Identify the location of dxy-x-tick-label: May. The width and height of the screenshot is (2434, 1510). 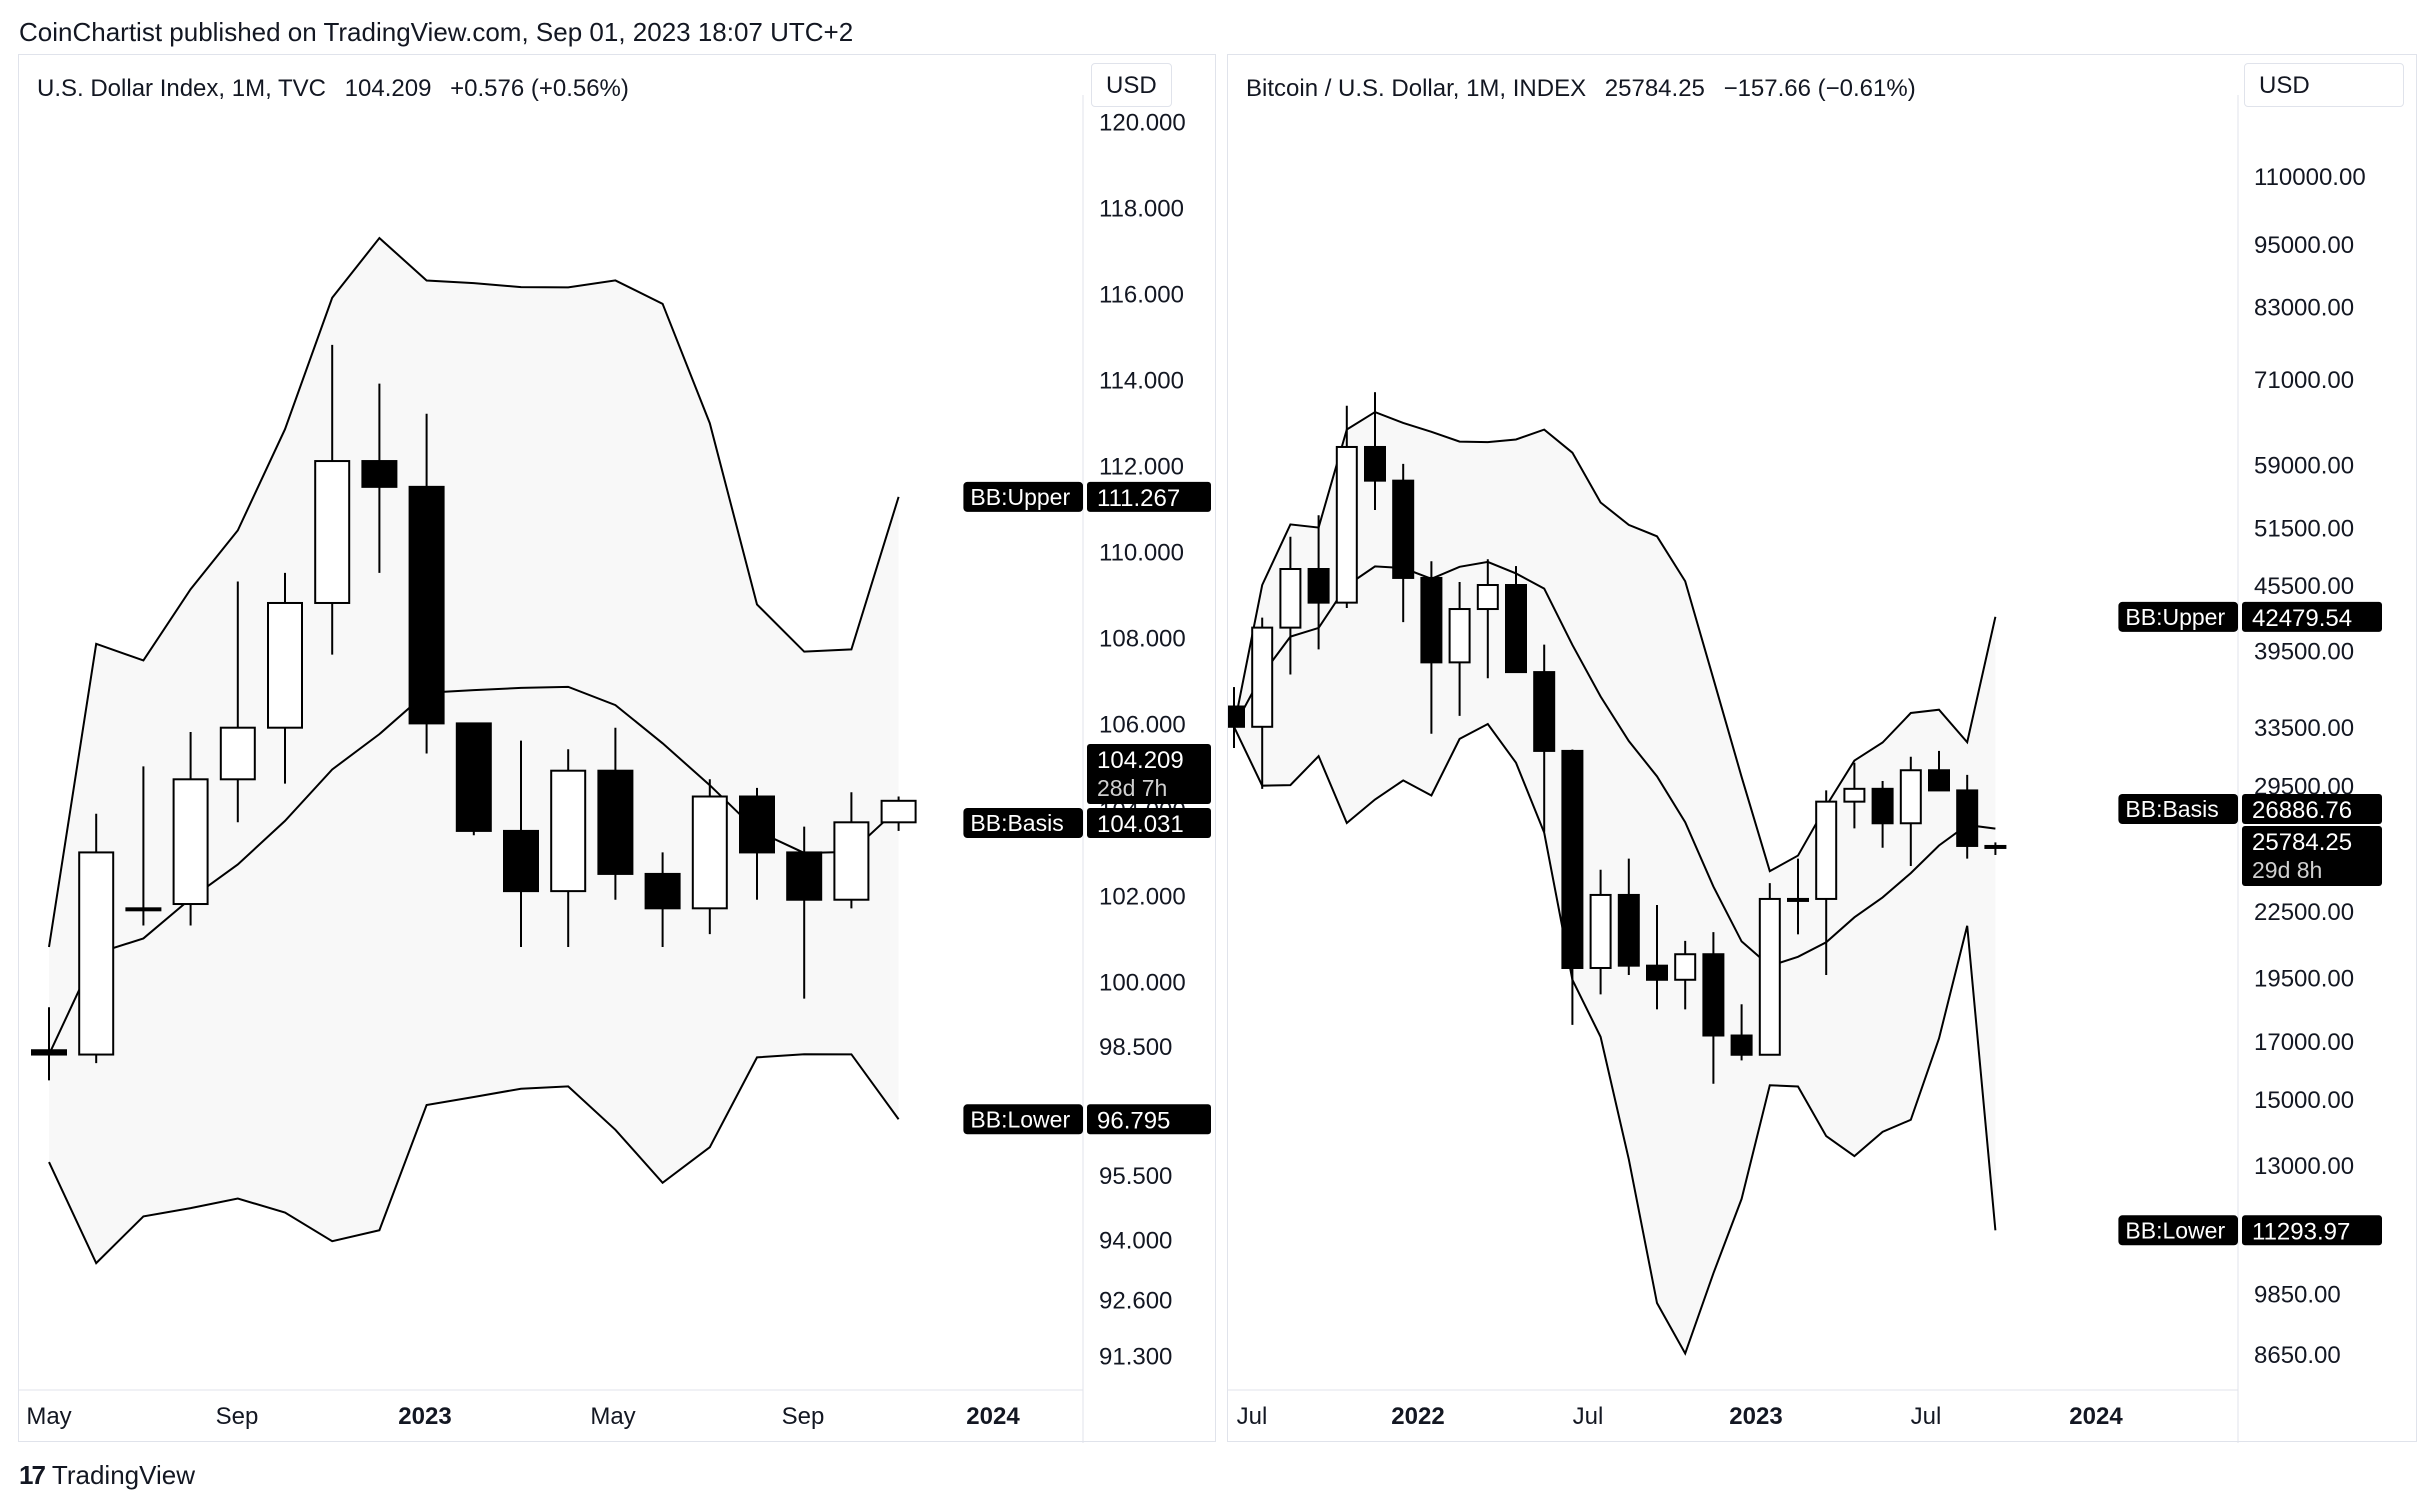
(48, 1416).